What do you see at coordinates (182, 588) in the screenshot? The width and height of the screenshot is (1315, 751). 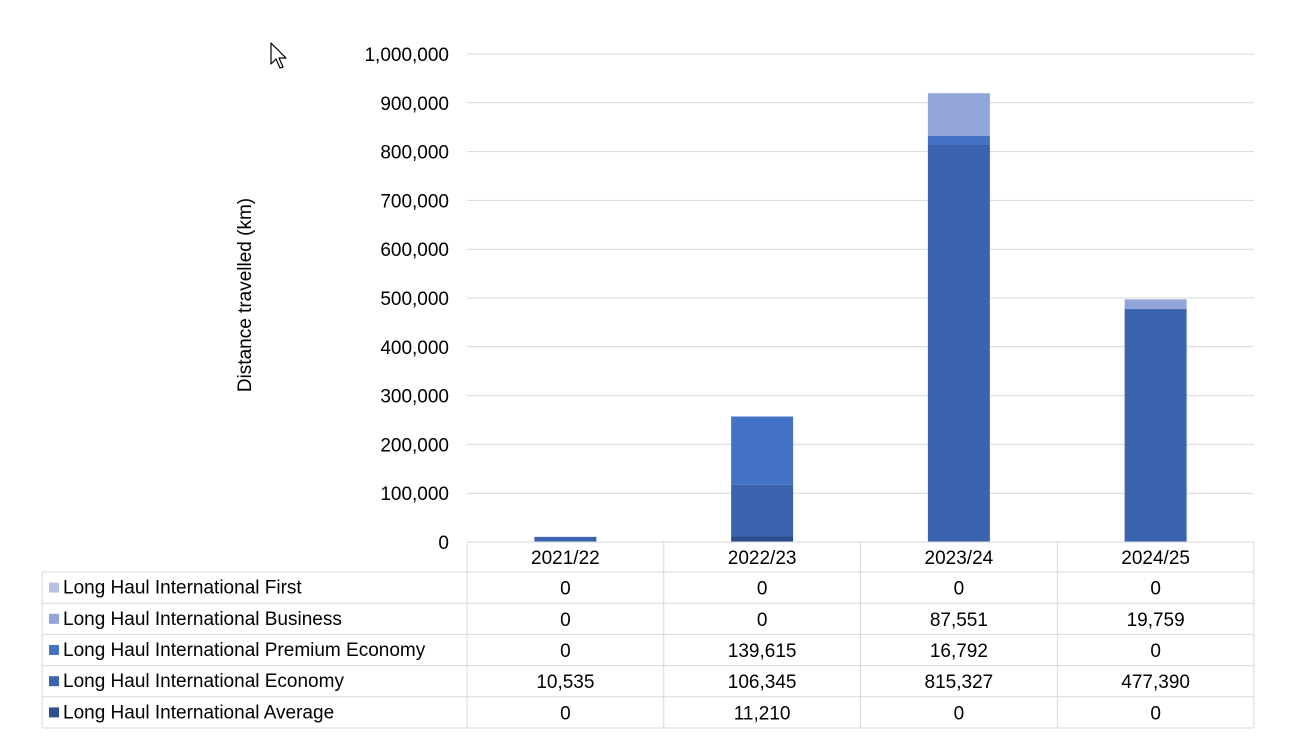 I see `legend-entry: Long Haul International First` at bounding box center [182, 588].